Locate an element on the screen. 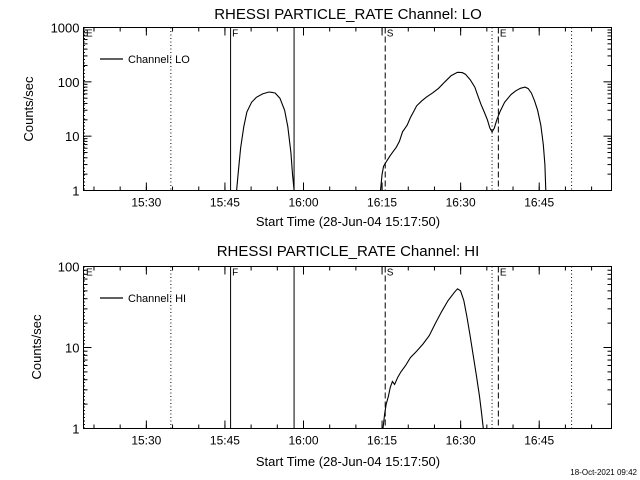 This screenshot has height=480, width=640. legend: Channel: LO is located at coordinates (145, 60).